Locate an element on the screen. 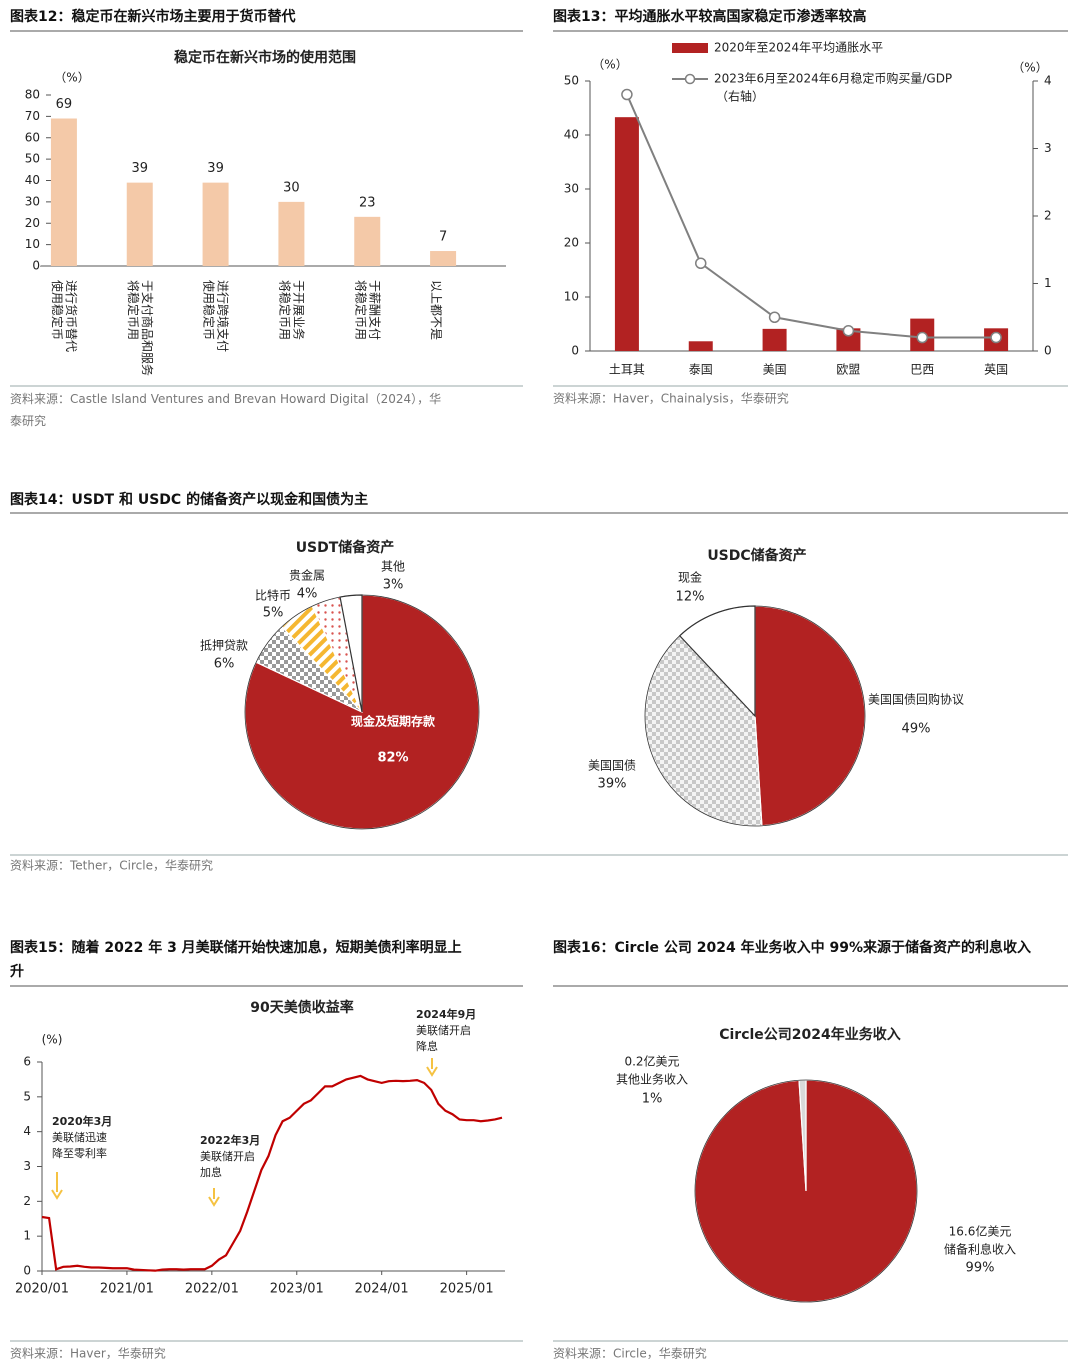  x-tick-label: 使用稳定币进行货币替代 is located at coordinates (64, 316).